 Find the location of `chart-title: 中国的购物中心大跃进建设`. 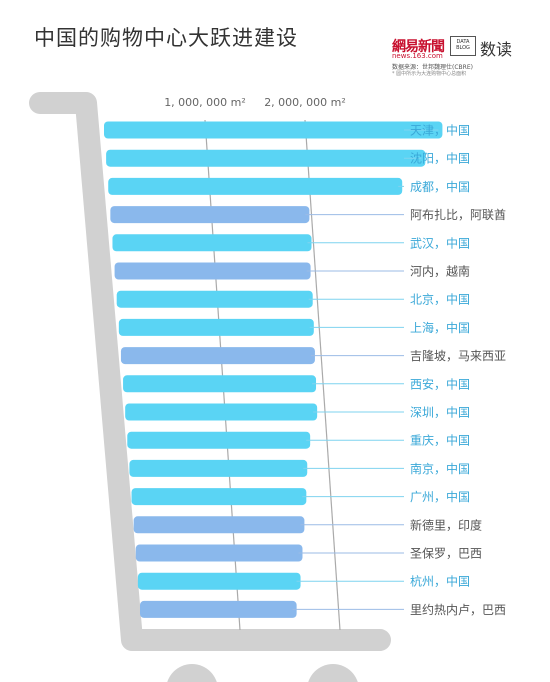

chart-title: 中国的购物中心大跃进建设 is located at coordinates (166, 38).